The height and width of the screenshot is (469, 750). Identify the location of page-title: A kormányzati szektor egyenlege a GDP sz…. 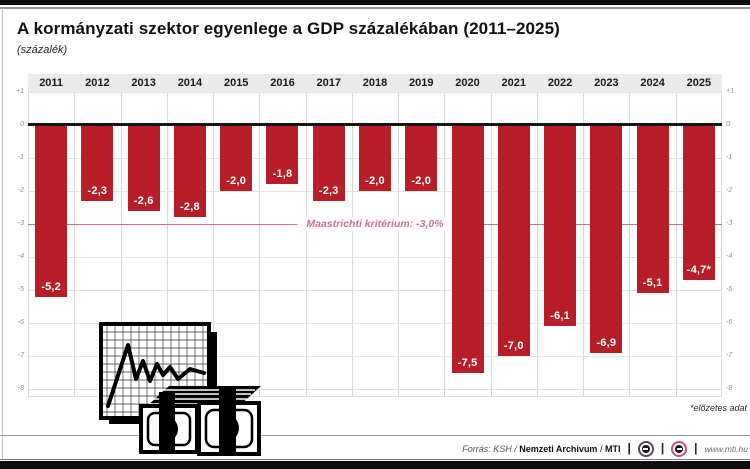
(288, 28).